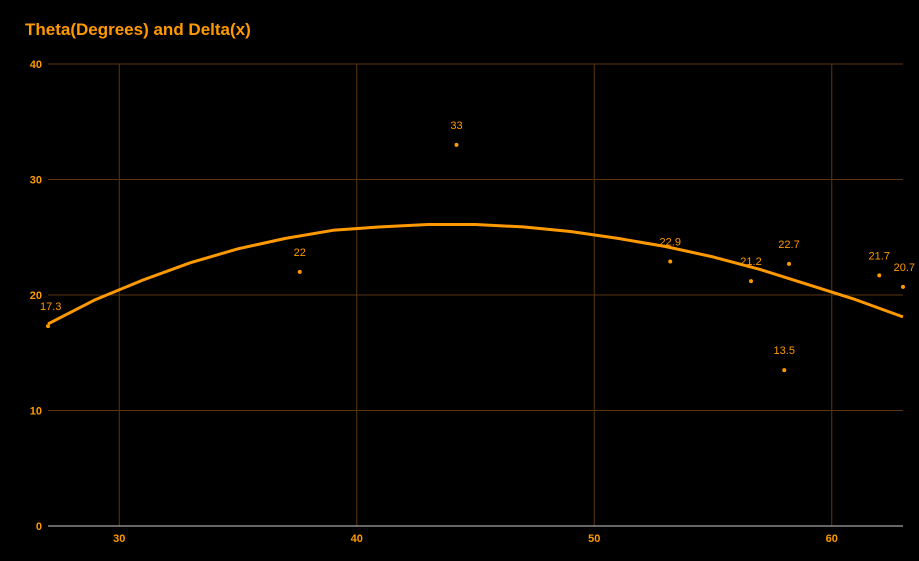 Image resolution: width=919 pixels, height=561 pixels. What do you see at coordinates (594, 539) in the screenshot?
I see `x-tick-label: 50` at bounding box center [594, 539].